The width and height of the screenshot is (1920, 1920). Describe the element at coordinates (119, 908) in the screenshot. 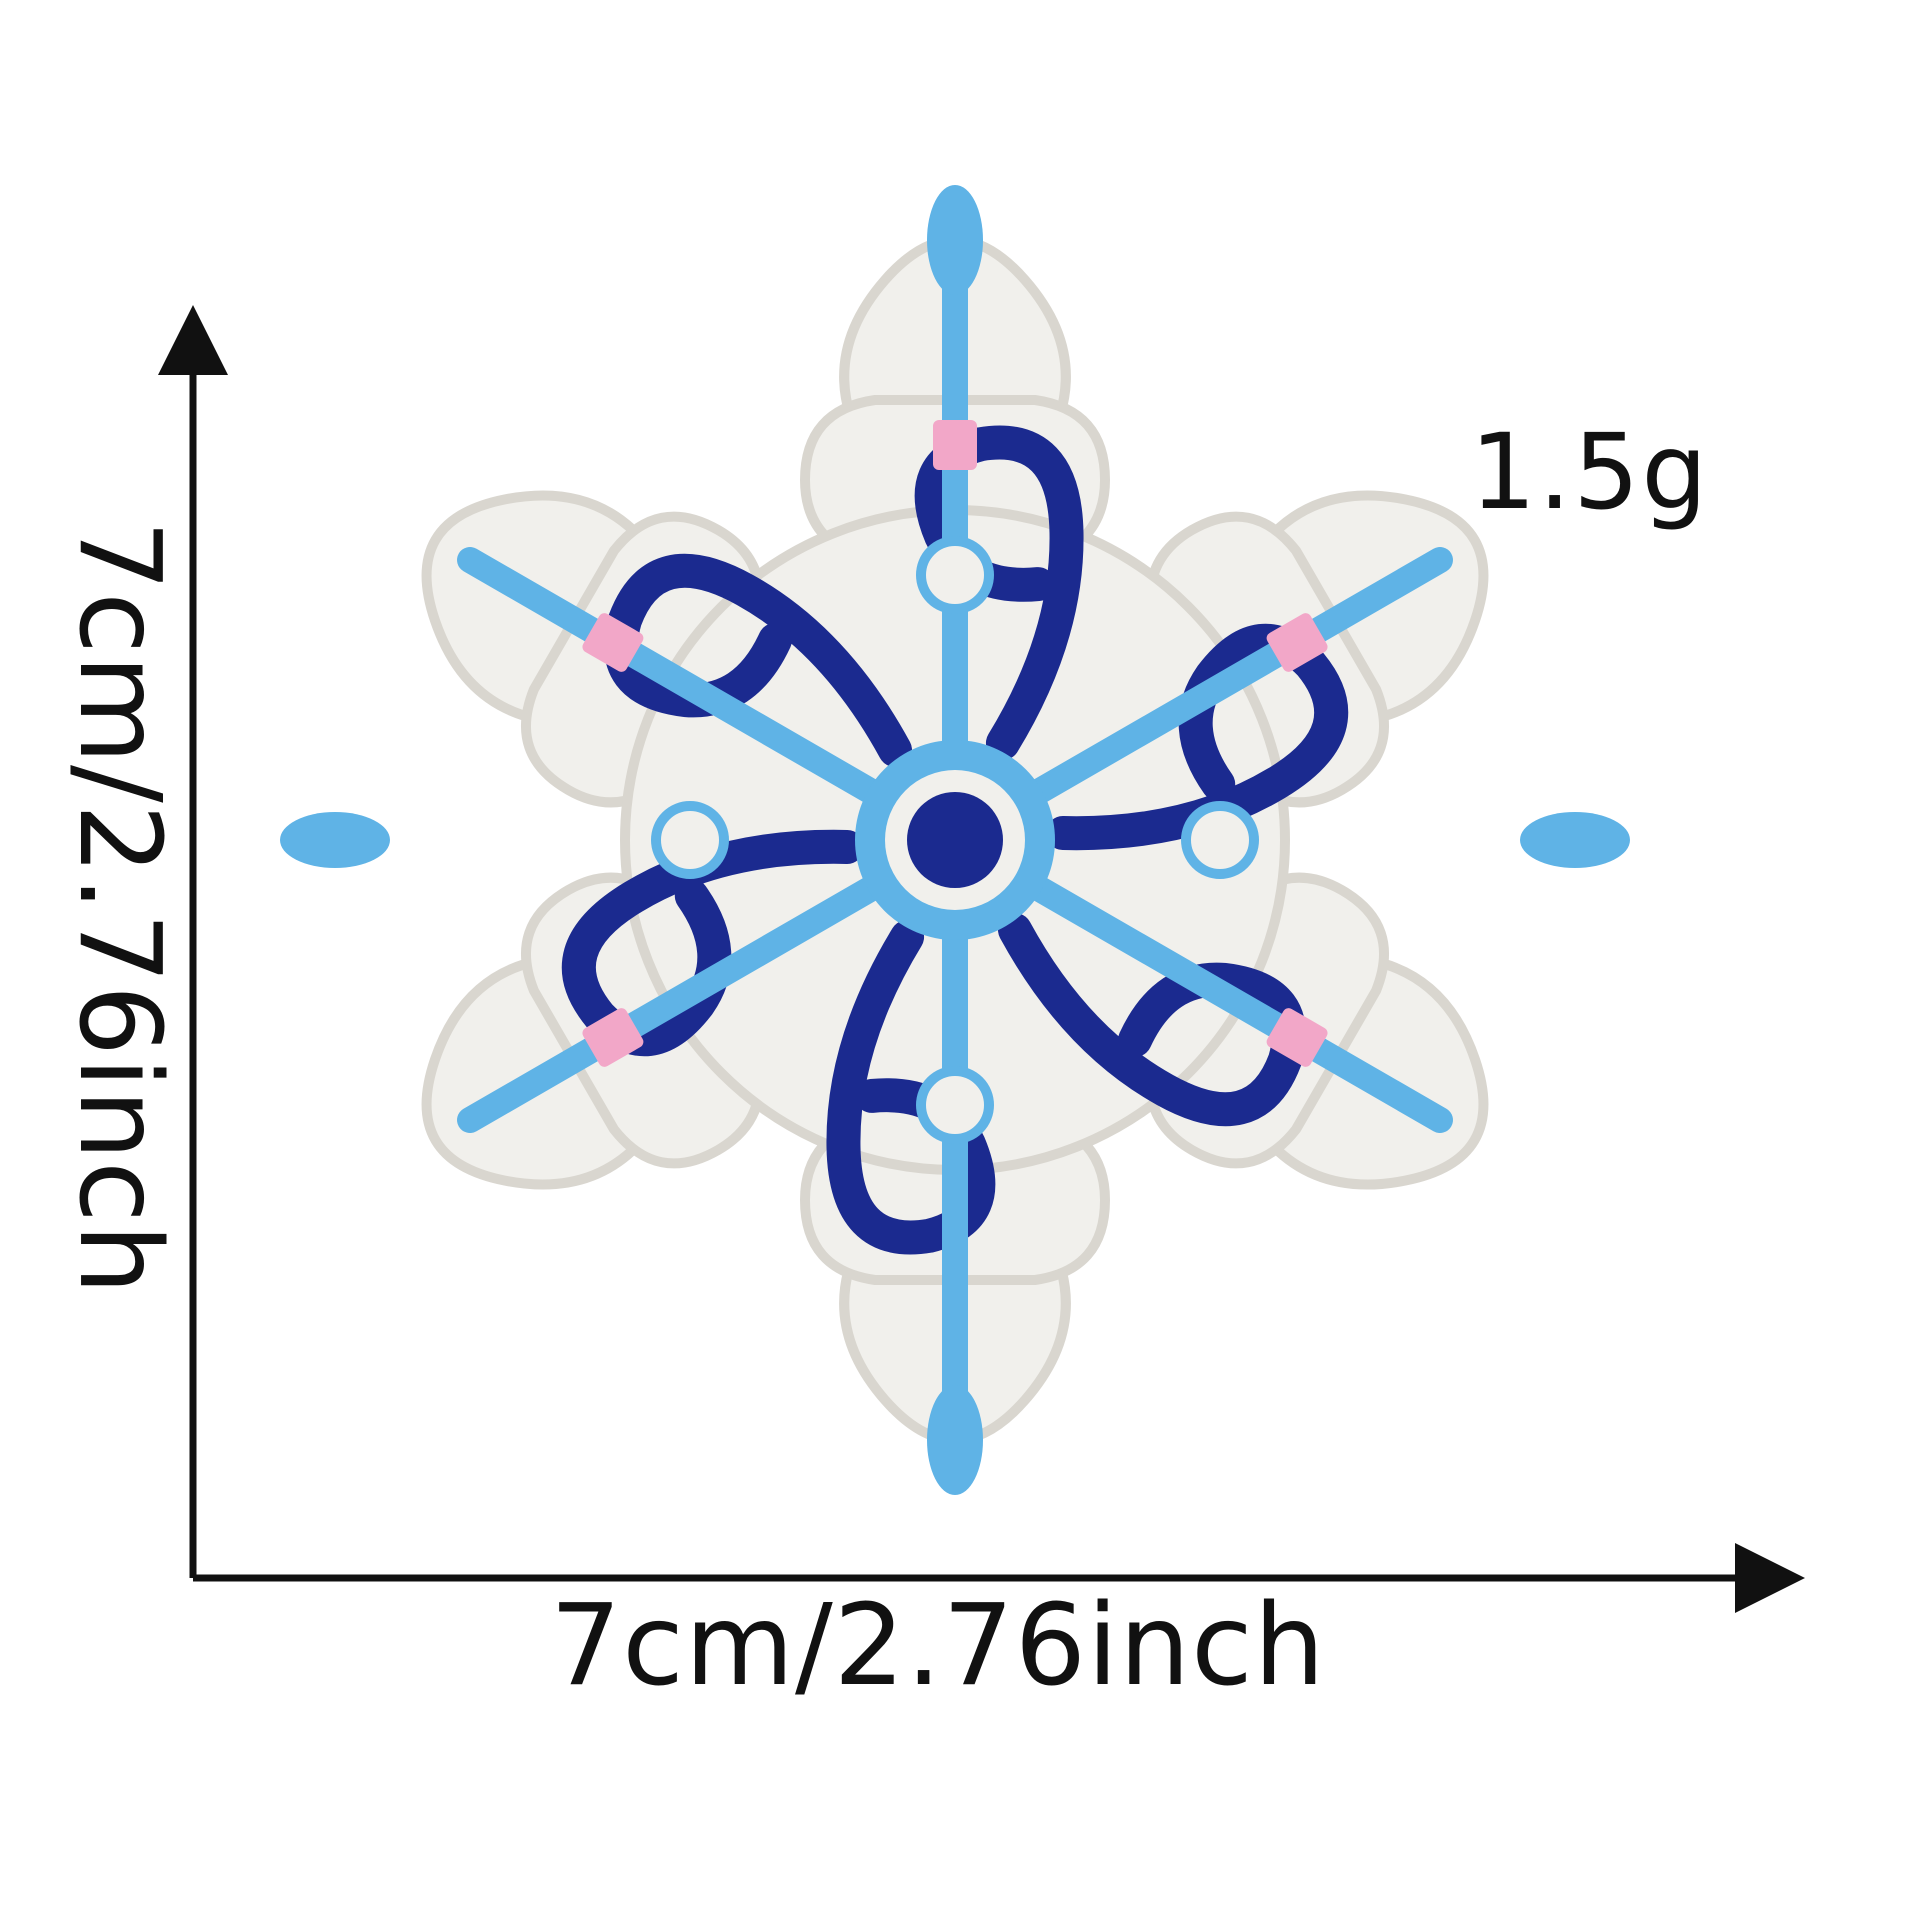

I see `height-dimension-label: 7cm/2.76inch` at that location.